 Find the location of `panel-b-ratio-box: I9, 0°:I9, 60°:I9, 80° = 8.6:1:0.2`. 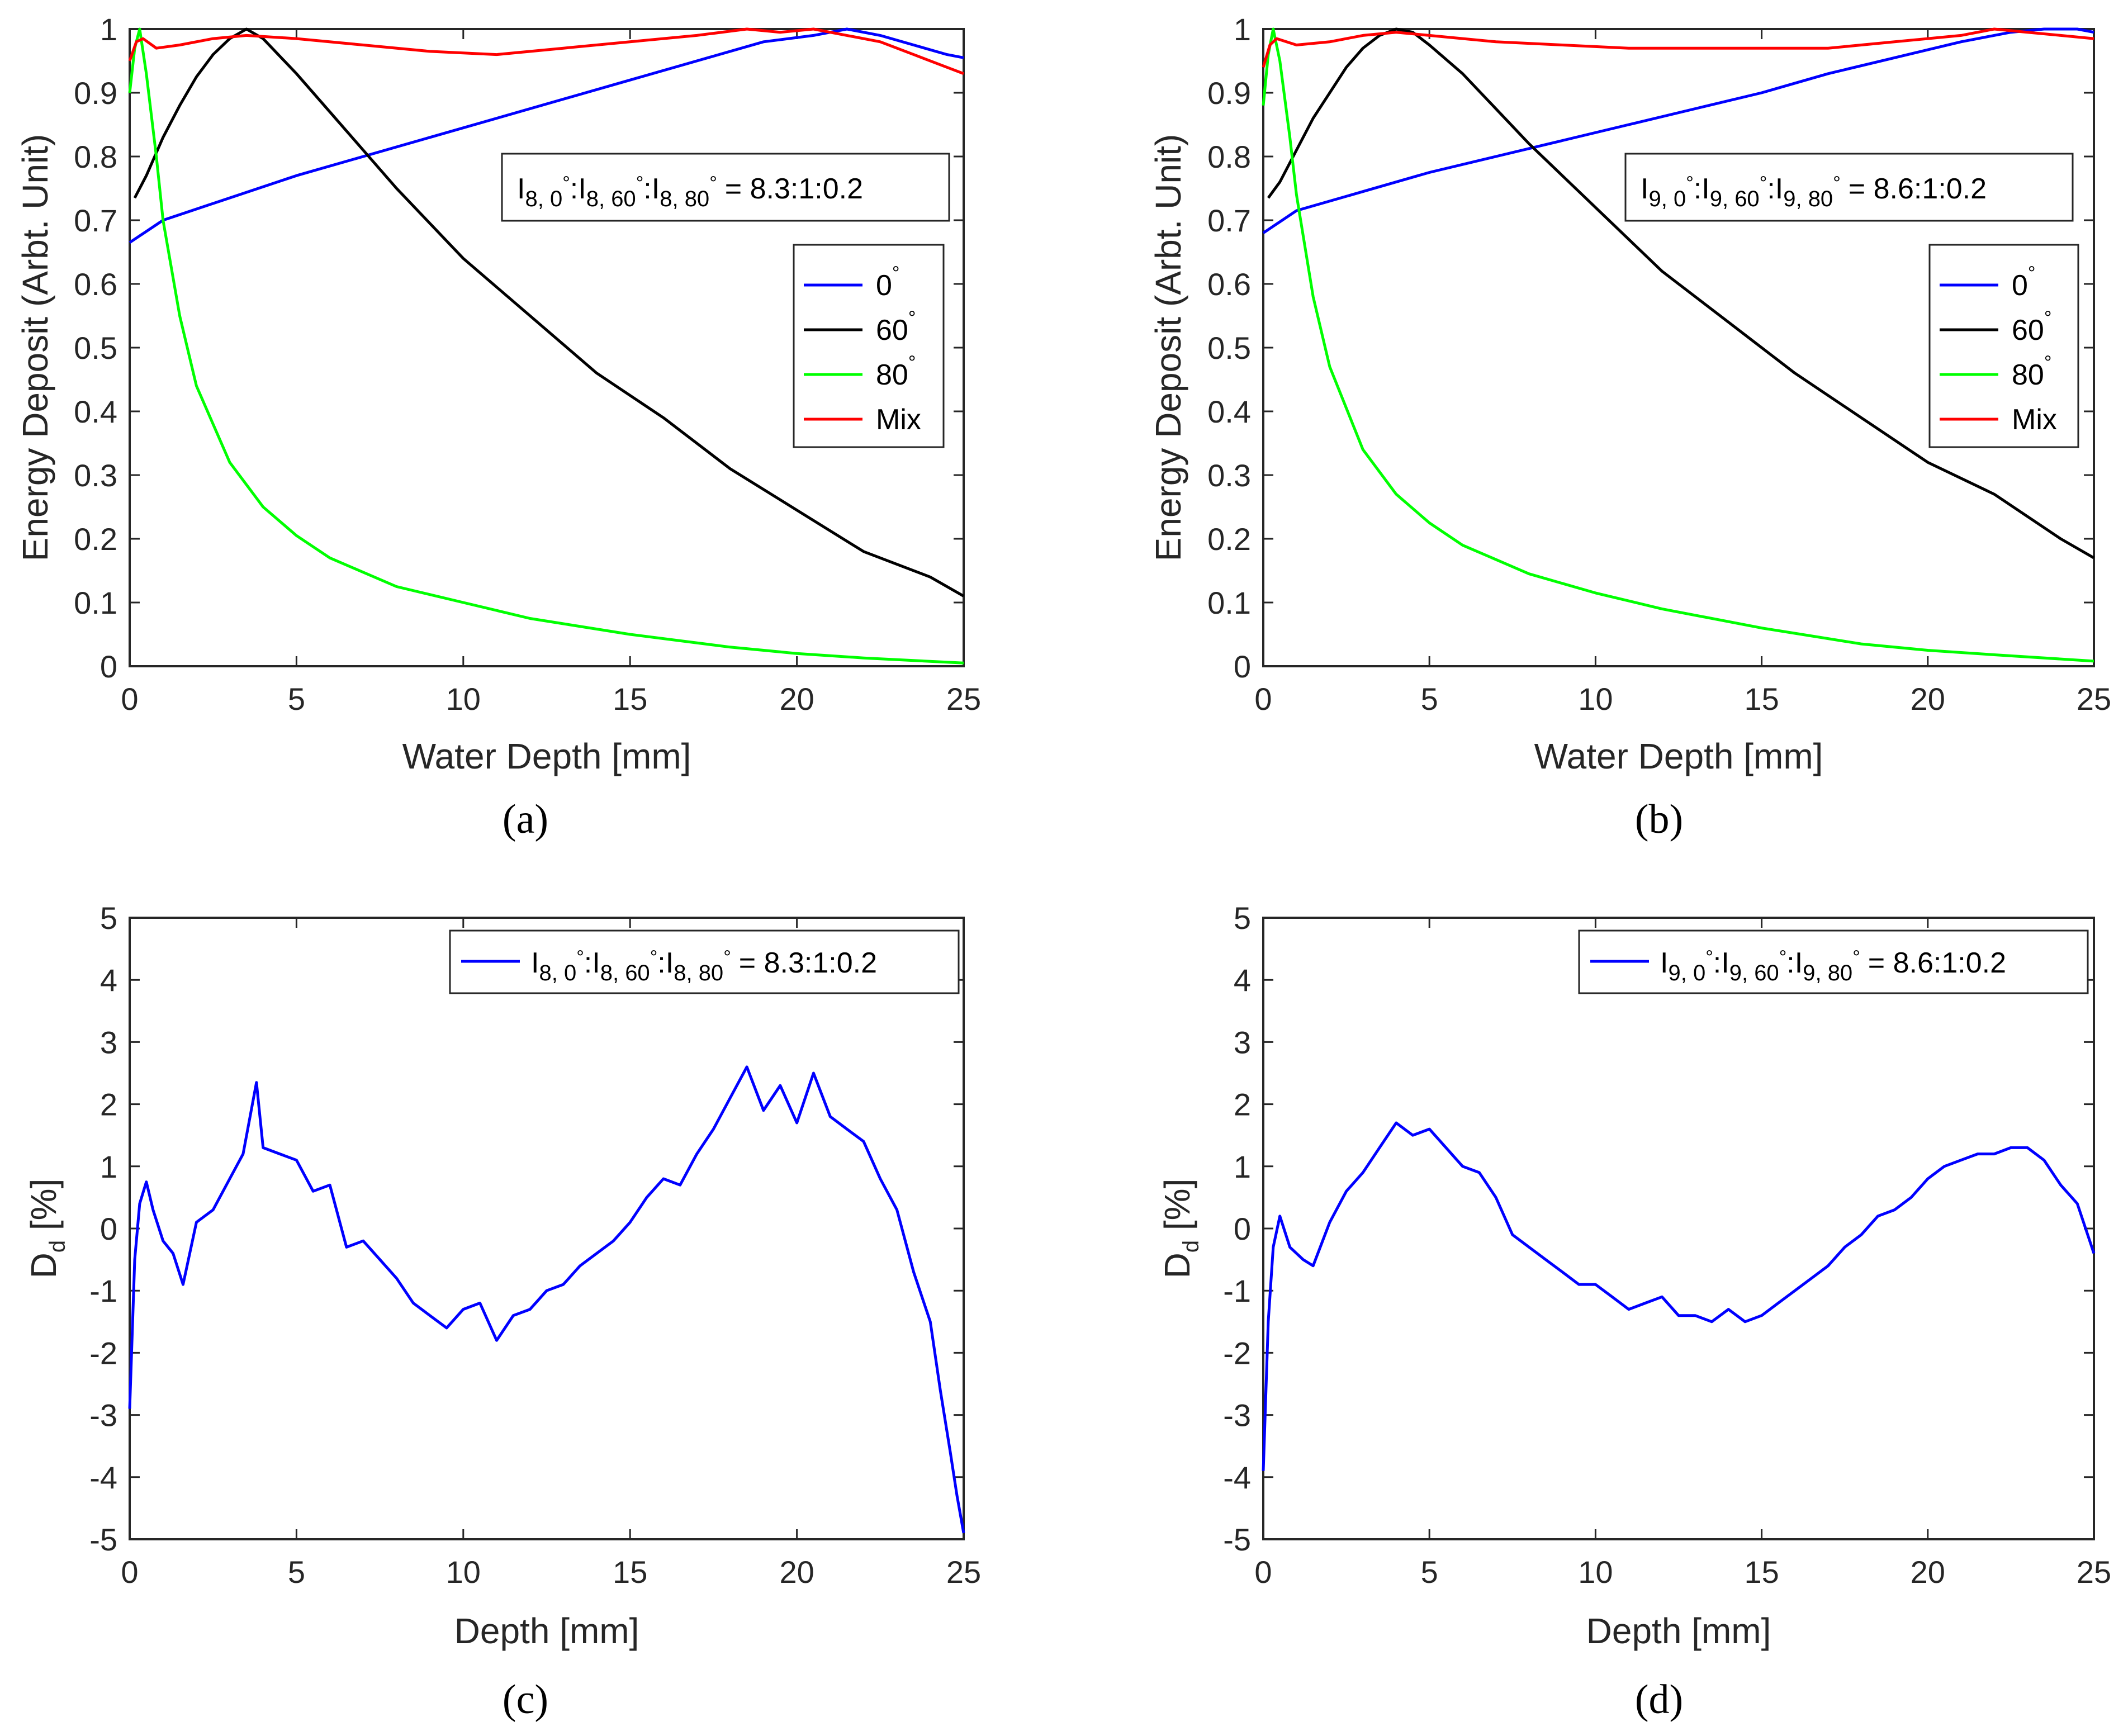

panel-b-ratio-box: I9, 0°:I9, 60°:I9, 80° = 8.6:1:0.2 is located at coordinates (1849, 187).